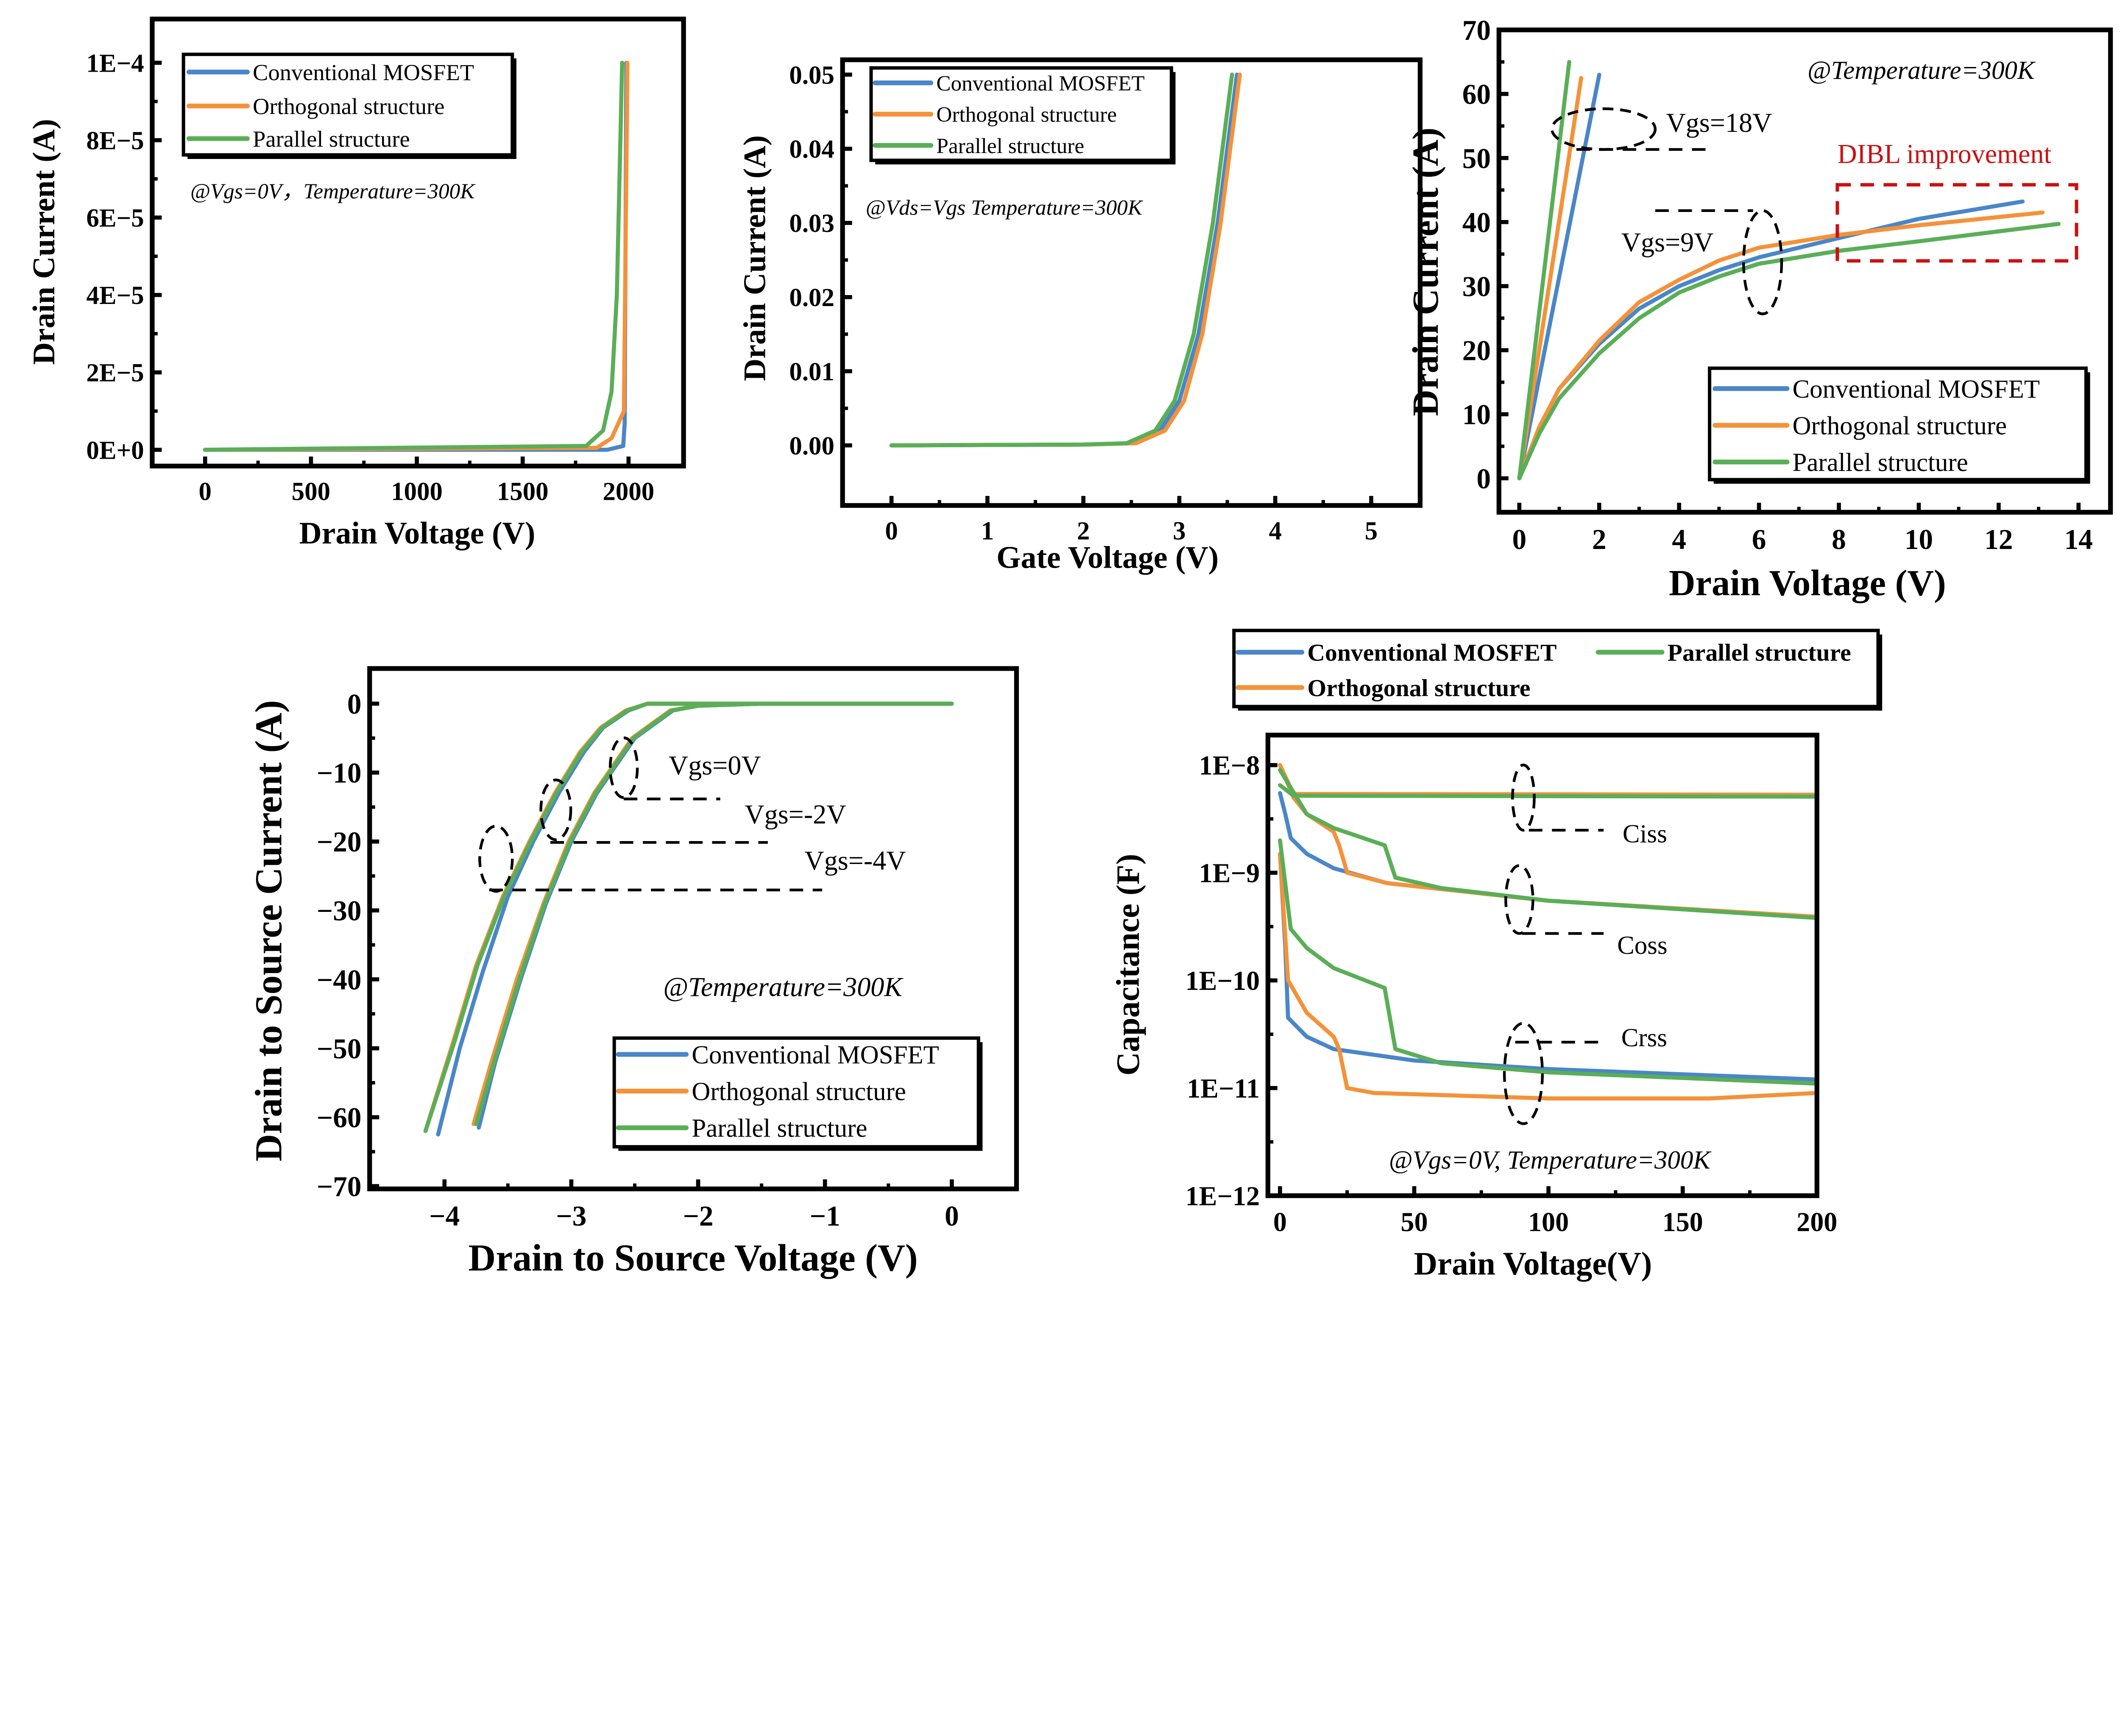 The image size is (2120, 1736). Describe the element at coordinates (1944, 154) in the screenshot. I see `dibl-label: DIBL improvement` at that location.